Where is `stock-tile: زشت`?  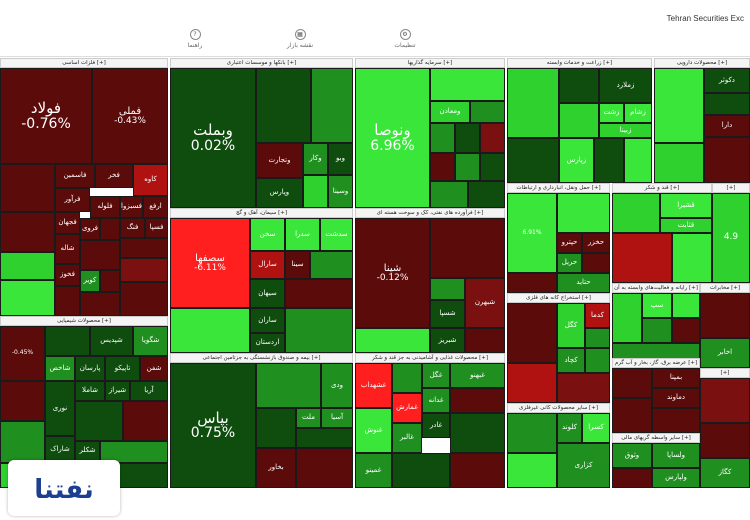 stock-tile: زشت is located at coordinates (611, 113).